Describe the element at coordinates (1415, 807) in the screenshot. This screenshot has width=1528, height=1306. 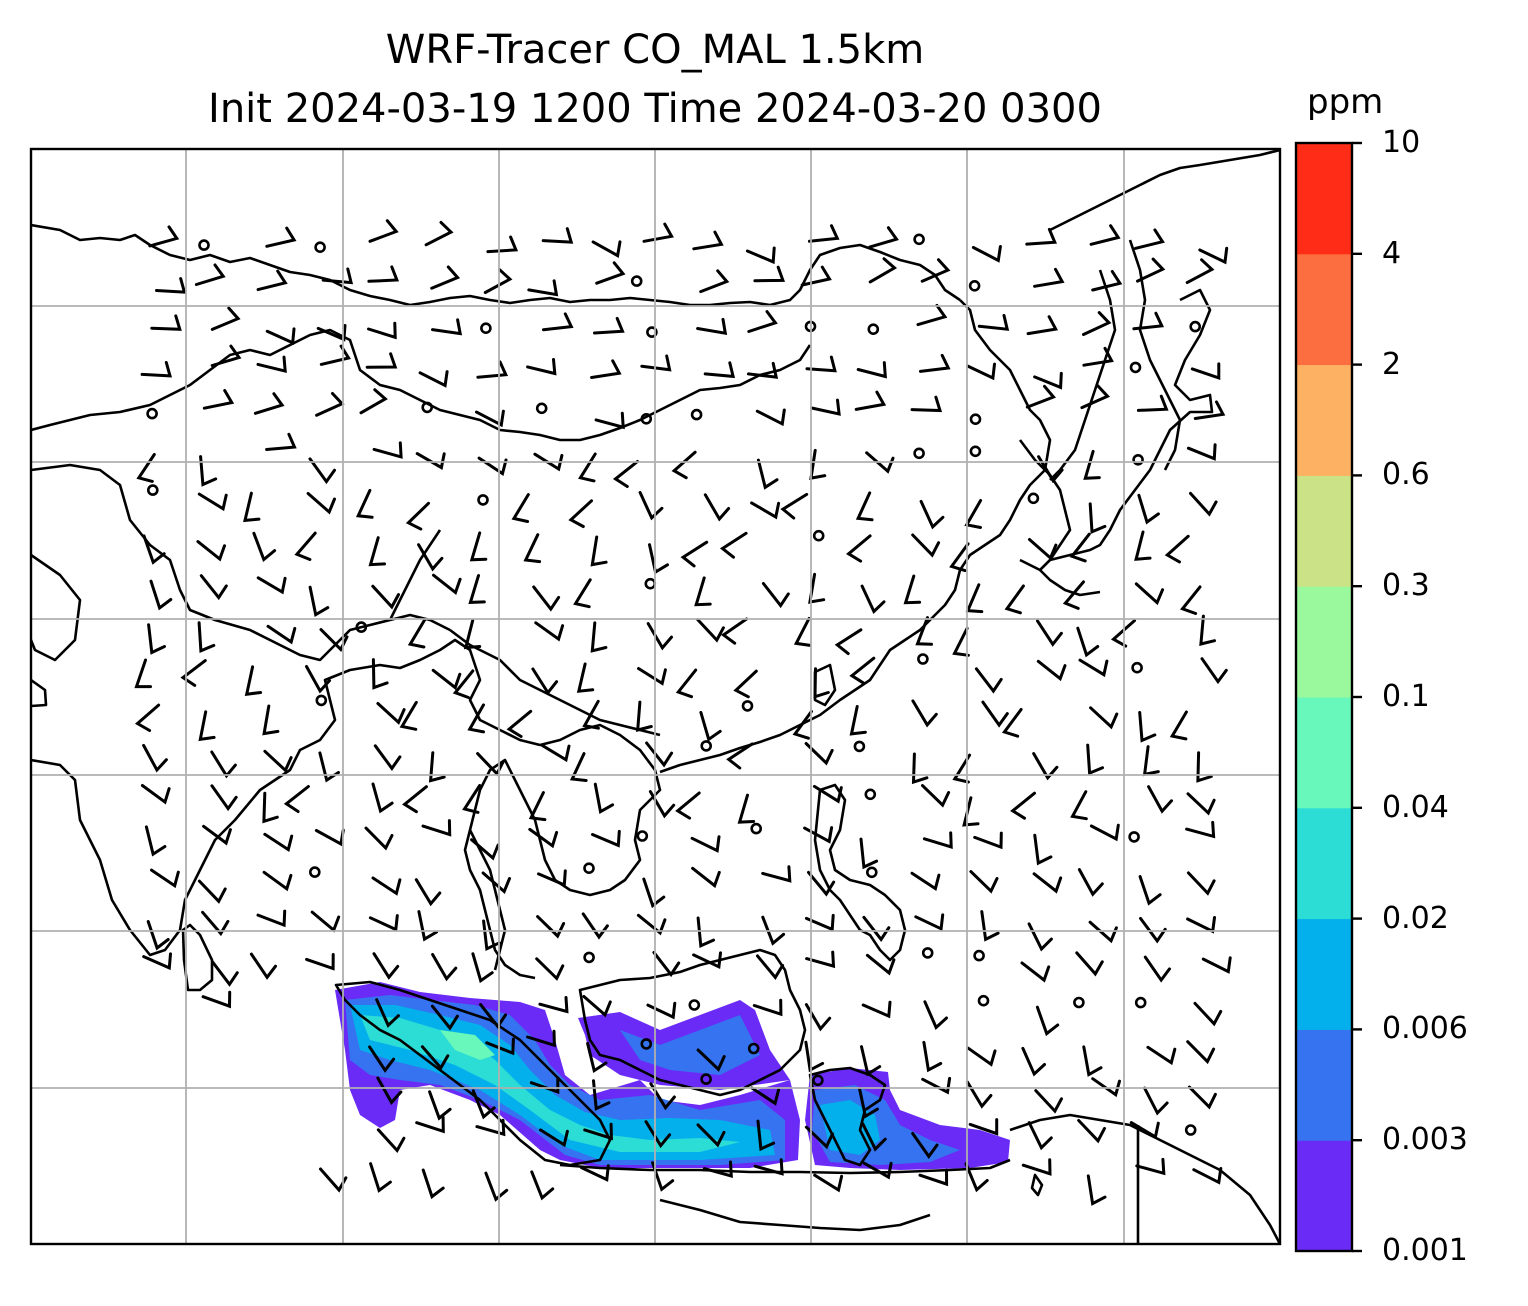
I see `colorbar-tick-label: 0.04` at that location.